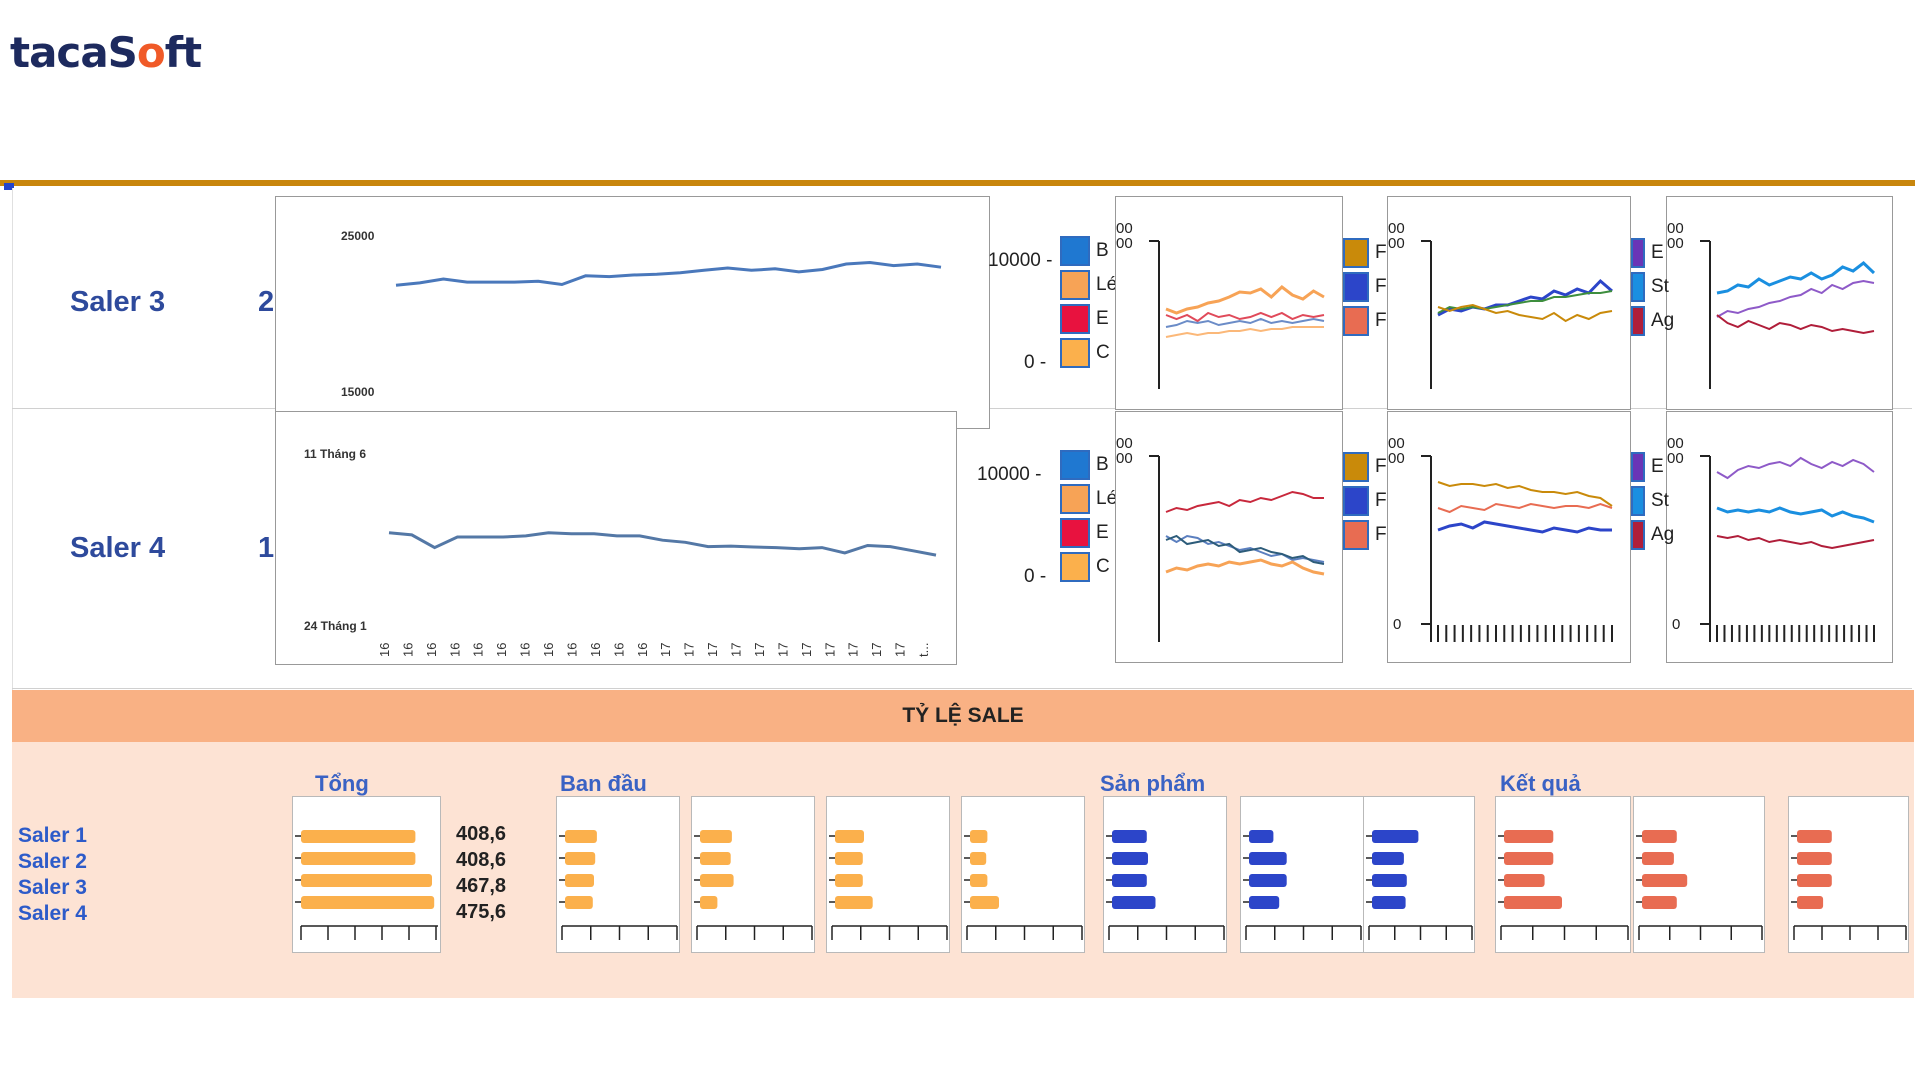 This screenshot has width=1920, height=1080. Describe the element at coordinates (662, 544) in the screenshot. I see `line-series` at that location.